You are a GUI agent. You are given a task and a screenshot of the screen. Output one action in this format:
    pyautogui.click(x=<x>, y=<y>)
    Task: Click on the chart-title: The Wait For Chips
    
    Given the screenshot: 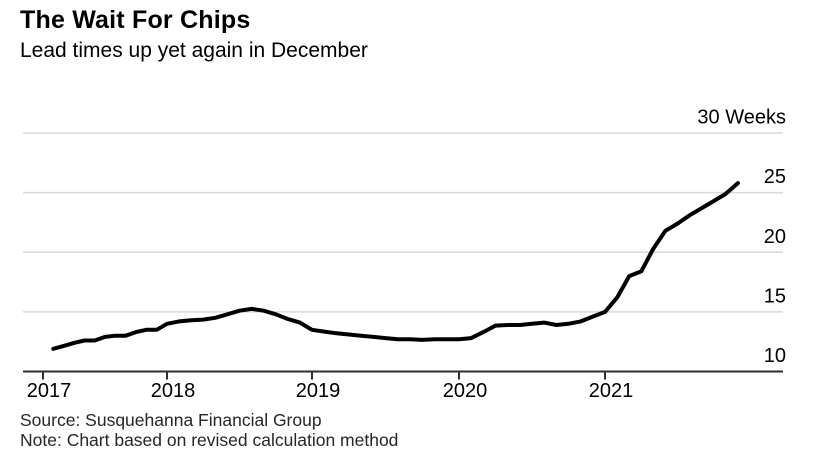 What is the action you would take?
    pyautogui.click(x=135, y=20)
    